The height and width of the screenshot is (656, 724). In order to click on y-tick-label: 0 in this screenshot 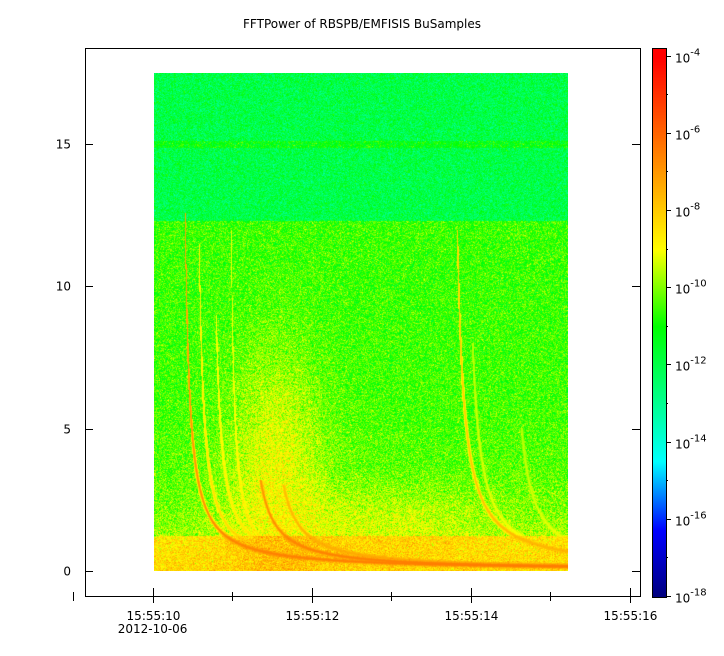, I will do `click(67, 572)`.